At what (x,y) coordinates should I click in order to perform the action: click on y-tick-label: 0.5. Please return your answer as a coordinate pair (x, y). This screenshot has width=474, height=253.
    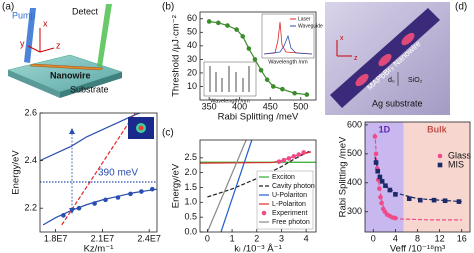
    Looking at the image, I should click on (190, 217).